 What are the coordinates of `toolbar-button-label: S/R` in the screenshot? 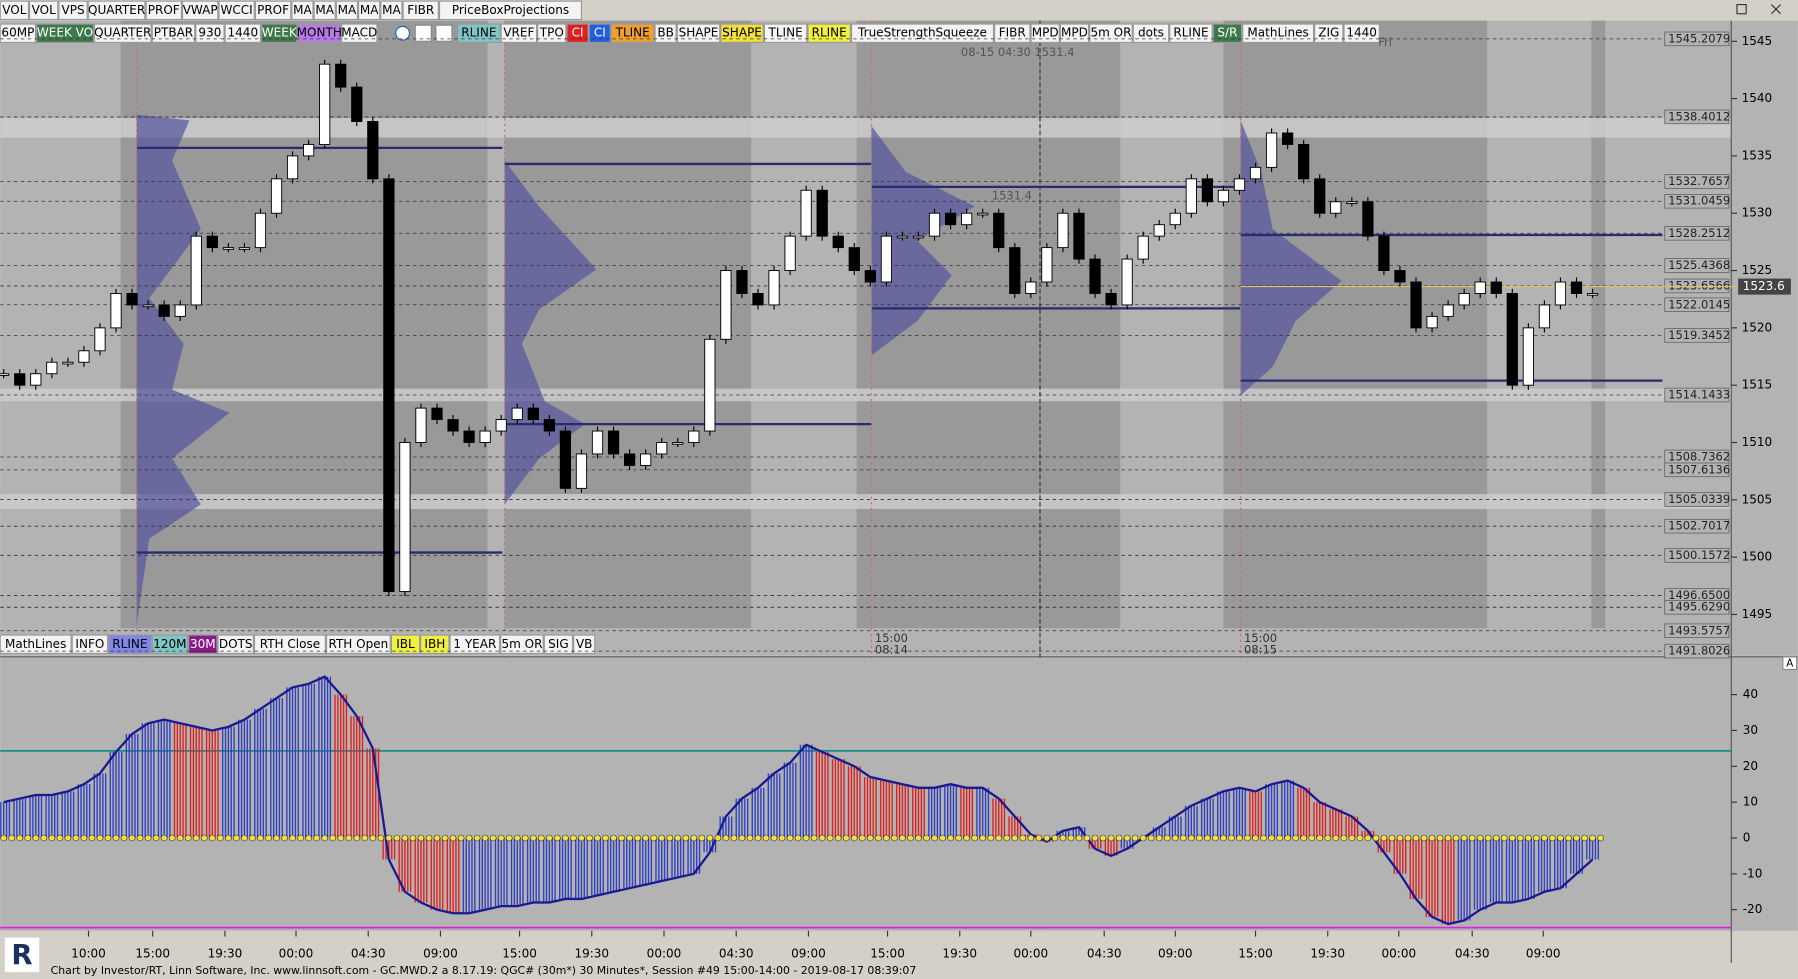 It's located at (1227, 33).